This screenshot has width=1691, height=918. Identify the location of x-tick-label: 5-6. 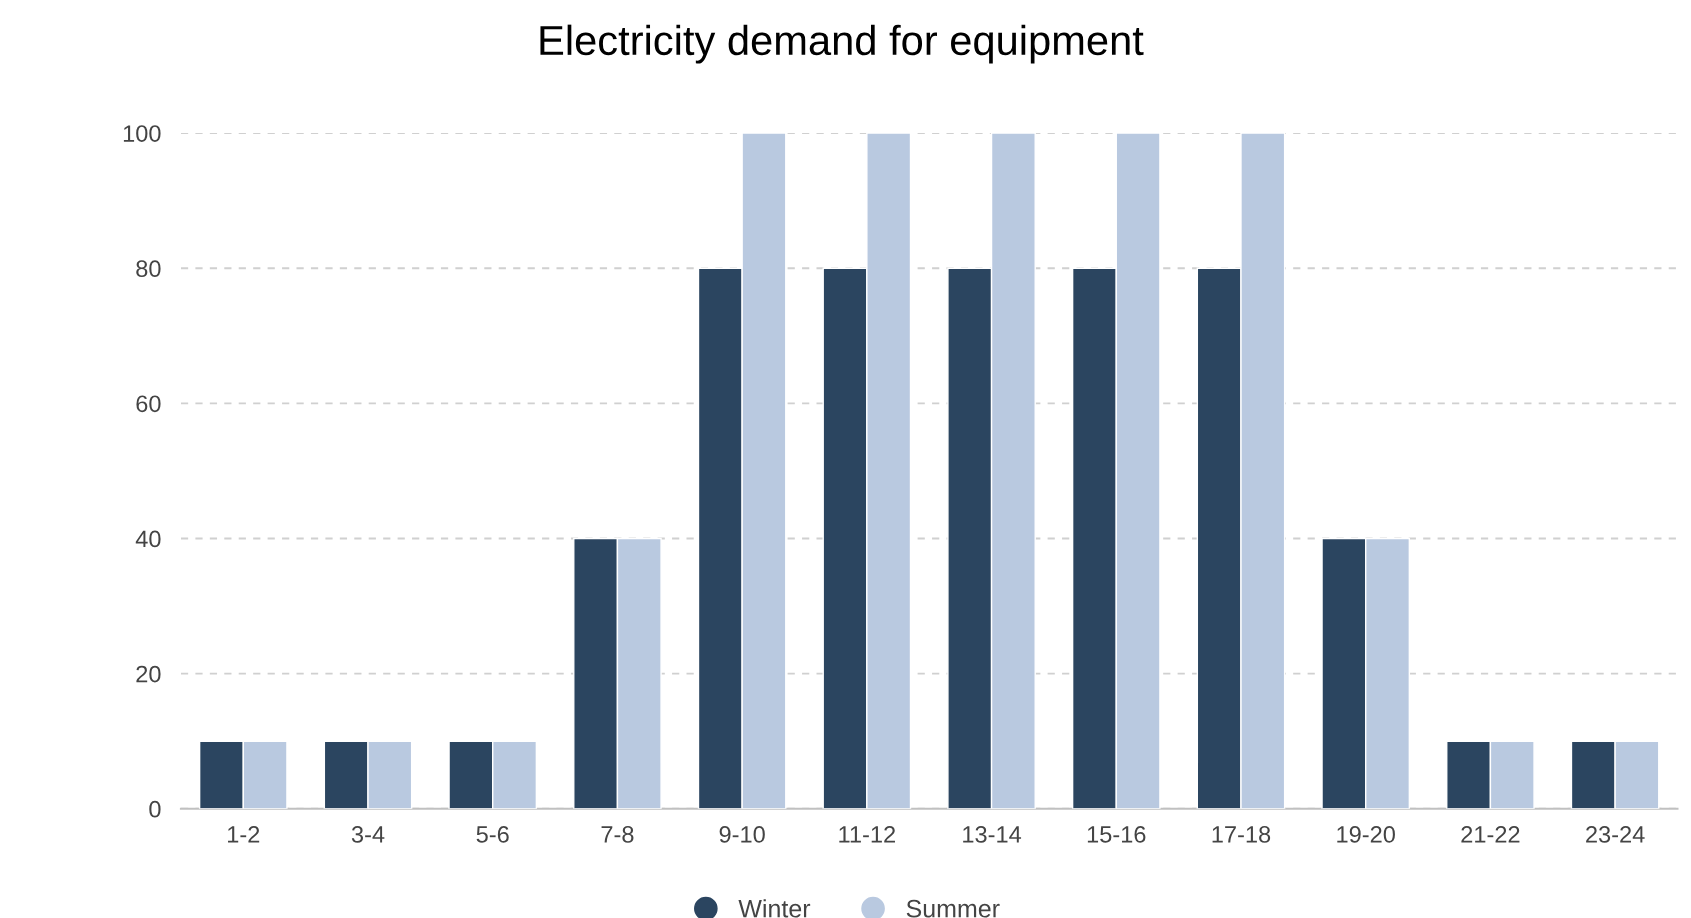
(492, 834).